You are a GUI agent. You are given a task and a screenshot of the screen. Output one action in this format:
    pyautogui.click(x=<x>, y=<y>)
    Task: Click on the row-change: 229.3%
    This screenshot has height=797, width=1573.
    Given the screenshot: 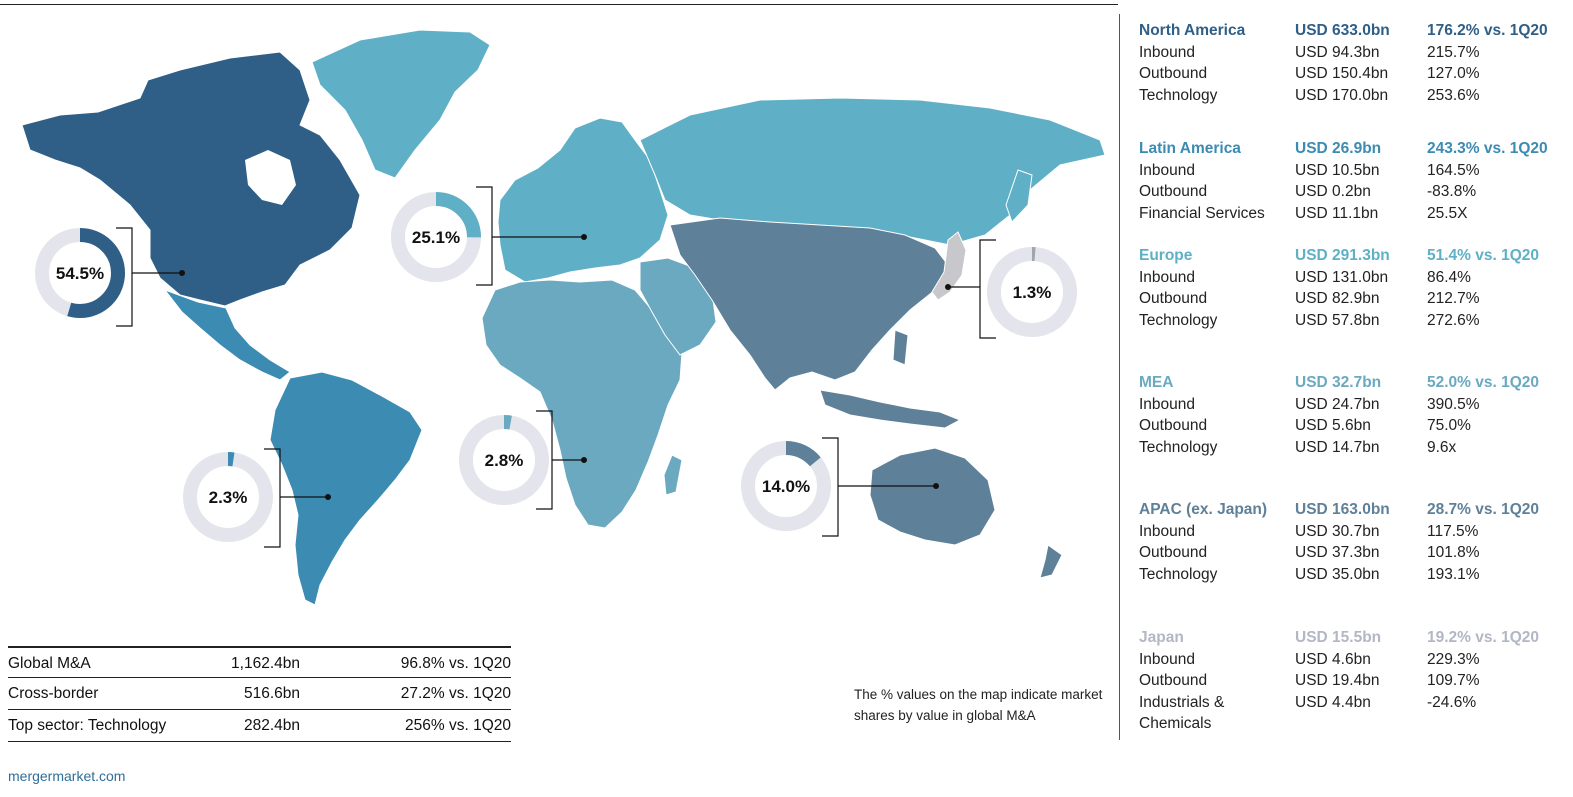 What is the action you would take?
    pyautogui.click(x=1453, y=659)
    